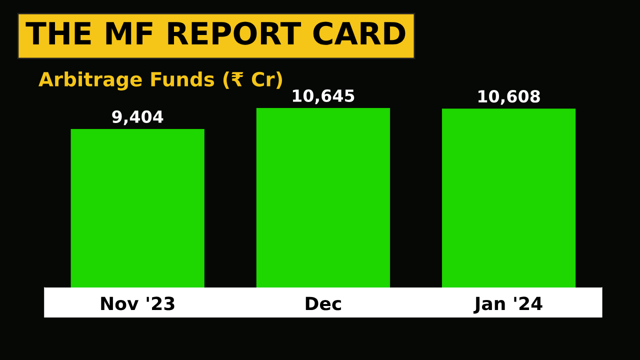  What do you see at coordinates (323, 303) in the screenshot?
I see `x-tick-label: Dec` at bounding box center [323, 303].